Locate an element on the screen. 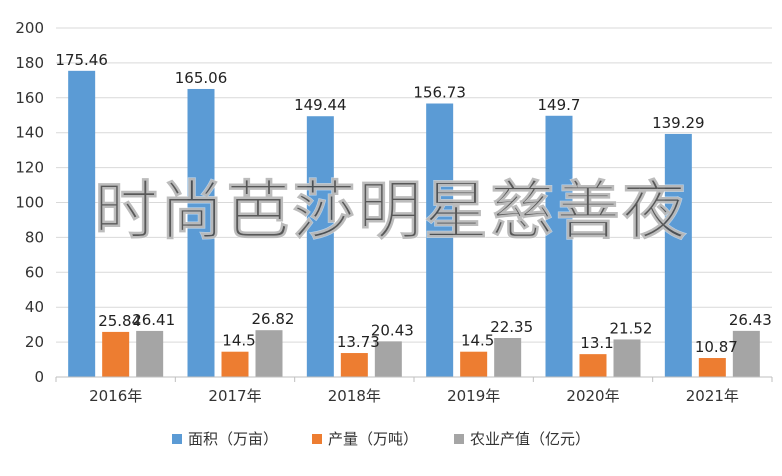  legend: 面积（万亩） 产量（万吨） 农业产值（亿元） is located at coordinates (381, 439).